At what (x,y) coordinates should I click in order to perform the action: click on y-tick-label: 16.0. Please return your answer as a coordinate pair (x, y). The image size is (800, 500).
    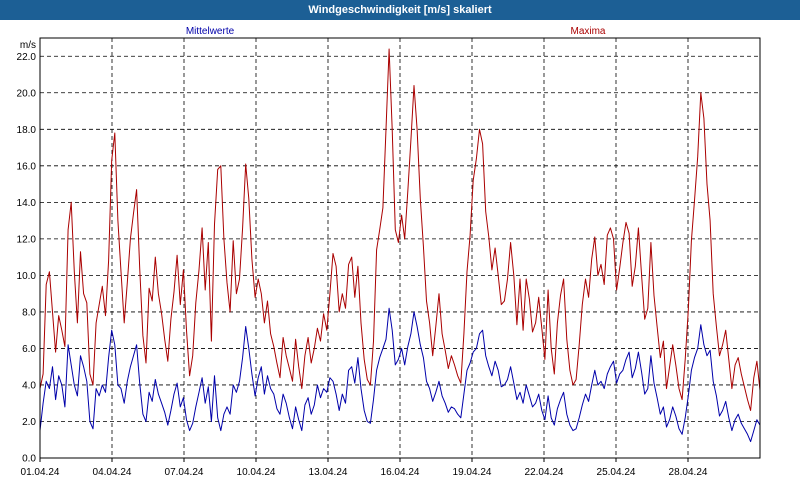
    Looking at the image, I should click on (27, 166).